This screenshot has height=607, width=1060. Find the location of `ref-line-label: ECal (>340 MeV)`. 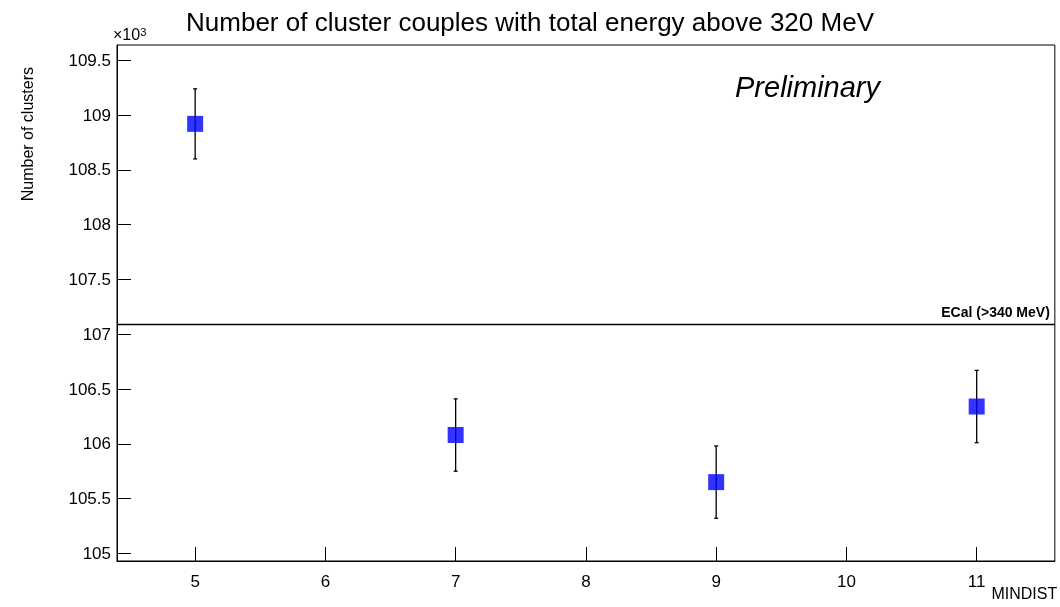

ref-line-label: ECal (>340 MeV) is located at coordinates (995, 312).